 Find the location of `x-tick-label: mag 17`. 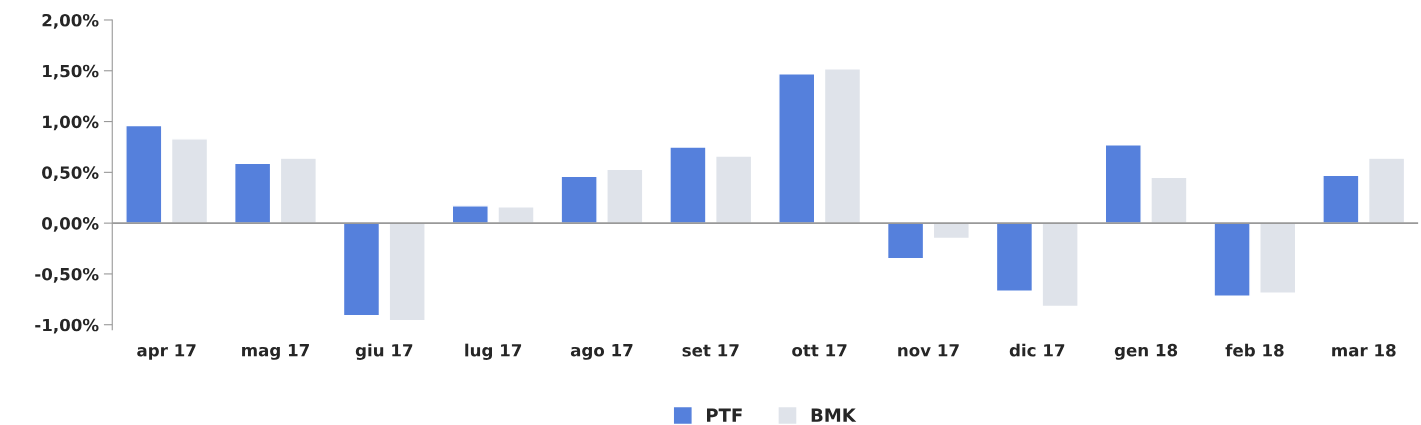

x-tick-label: mag 17 is located at coordinates (275, 352).